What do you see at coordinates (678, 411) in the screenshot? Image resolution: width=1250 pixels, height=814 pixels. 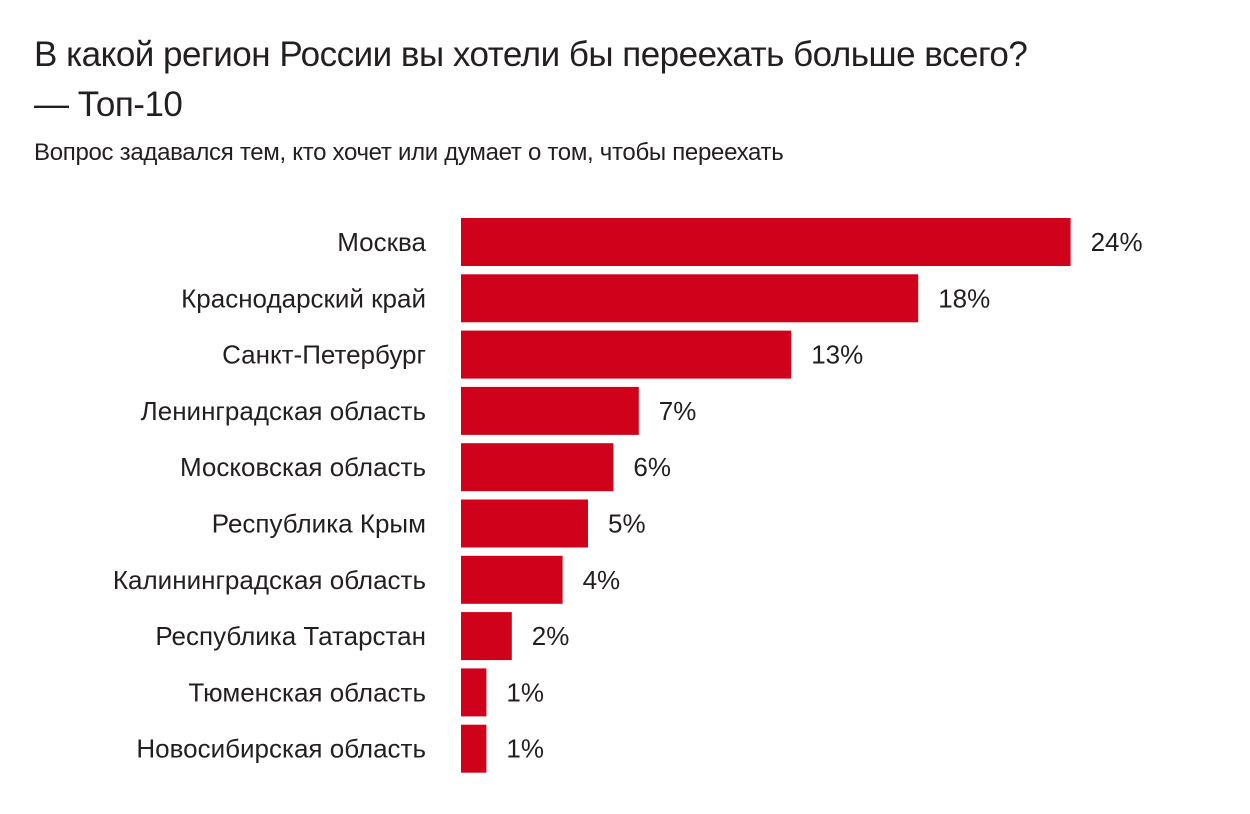 I see `value-label-4: 7%` at bounding box center [678, 411].